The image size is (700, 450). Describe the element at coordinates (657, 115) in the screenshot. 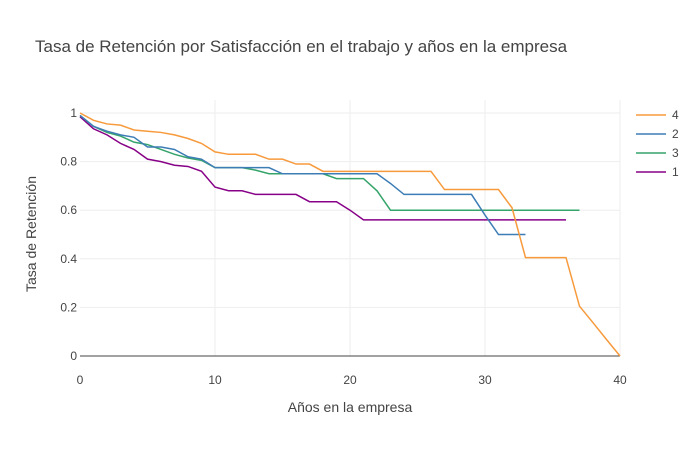

I see `legend-item-4: 4` at that location.